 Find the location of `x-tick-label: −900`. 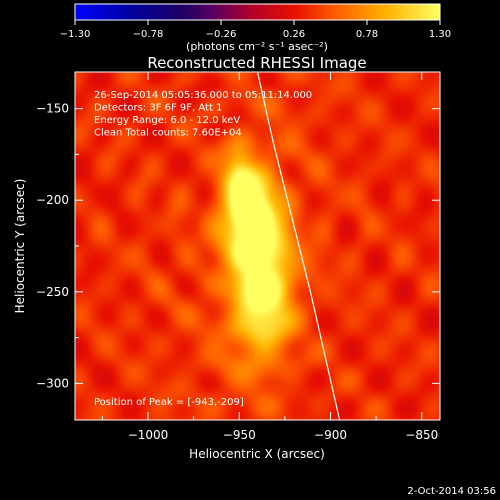

x-tick-label: −900 is located at coordinates (330, 435).